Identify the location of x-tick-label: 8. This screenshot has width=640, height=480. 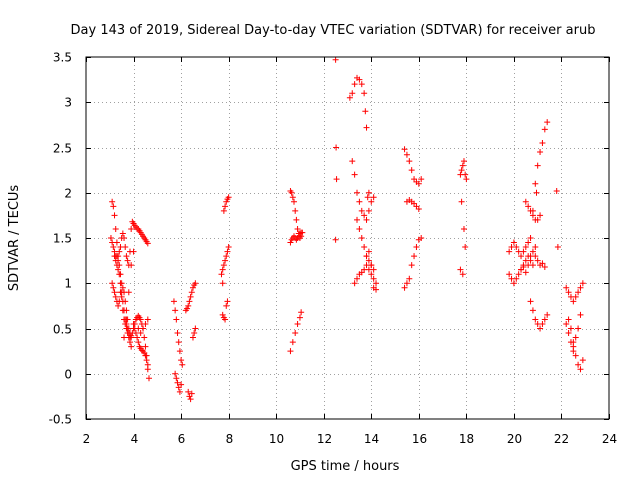
(230, 439).